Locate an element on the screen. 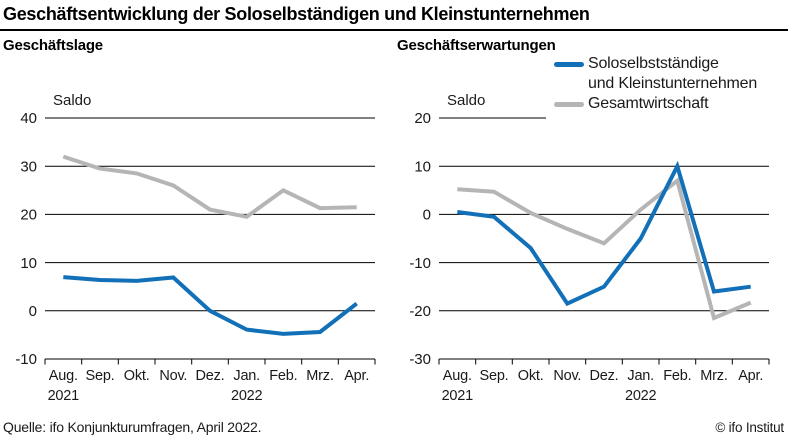  legend-item-gesamtwirtschaft: Gesamtwirtschaft is located at coordinates (667, 104).